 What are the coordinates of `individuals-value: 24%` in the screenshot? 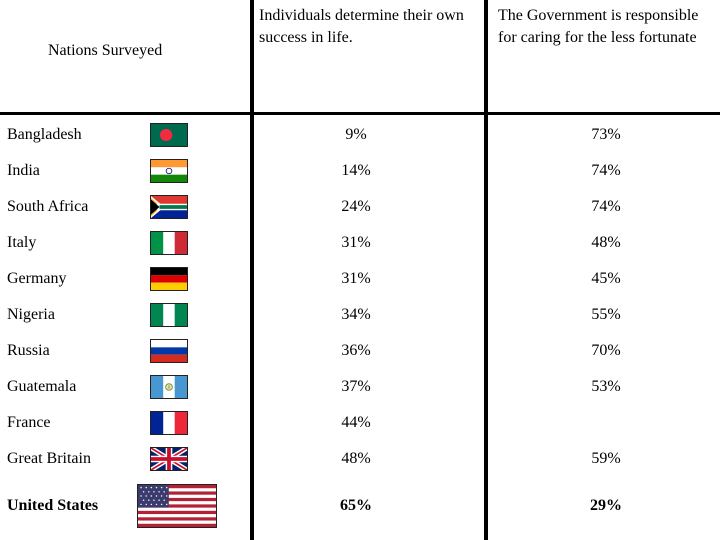 It's located at (356, 206).